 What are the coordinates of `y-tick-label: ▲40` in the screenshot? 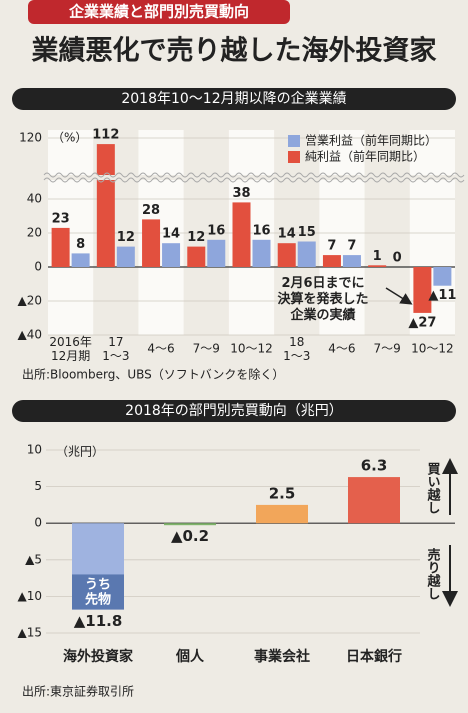 It's located at (30, 335).